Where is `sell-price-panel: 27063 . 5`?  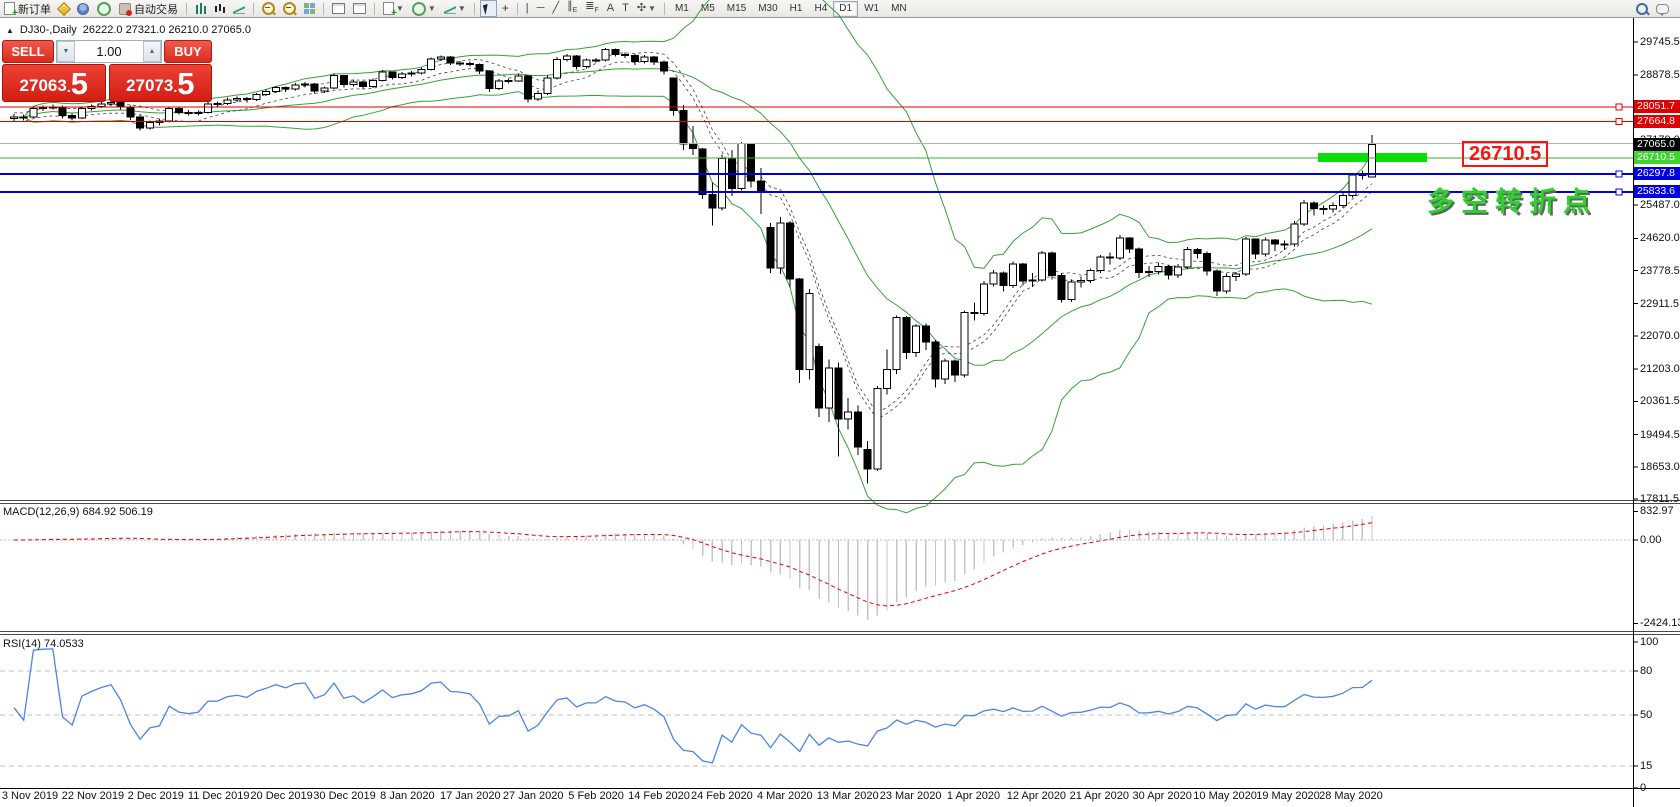
sell-price-panel: 27063 . 5 is located at coordinates (54, 83).